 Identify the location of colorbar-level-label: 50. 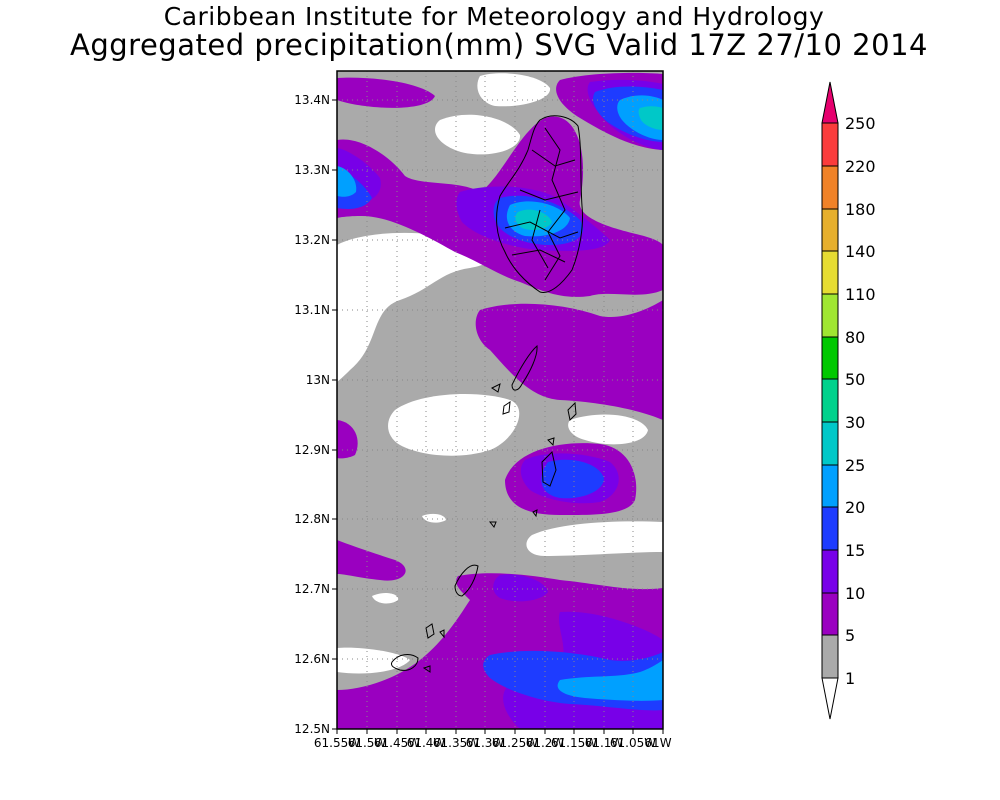
(855, 379).